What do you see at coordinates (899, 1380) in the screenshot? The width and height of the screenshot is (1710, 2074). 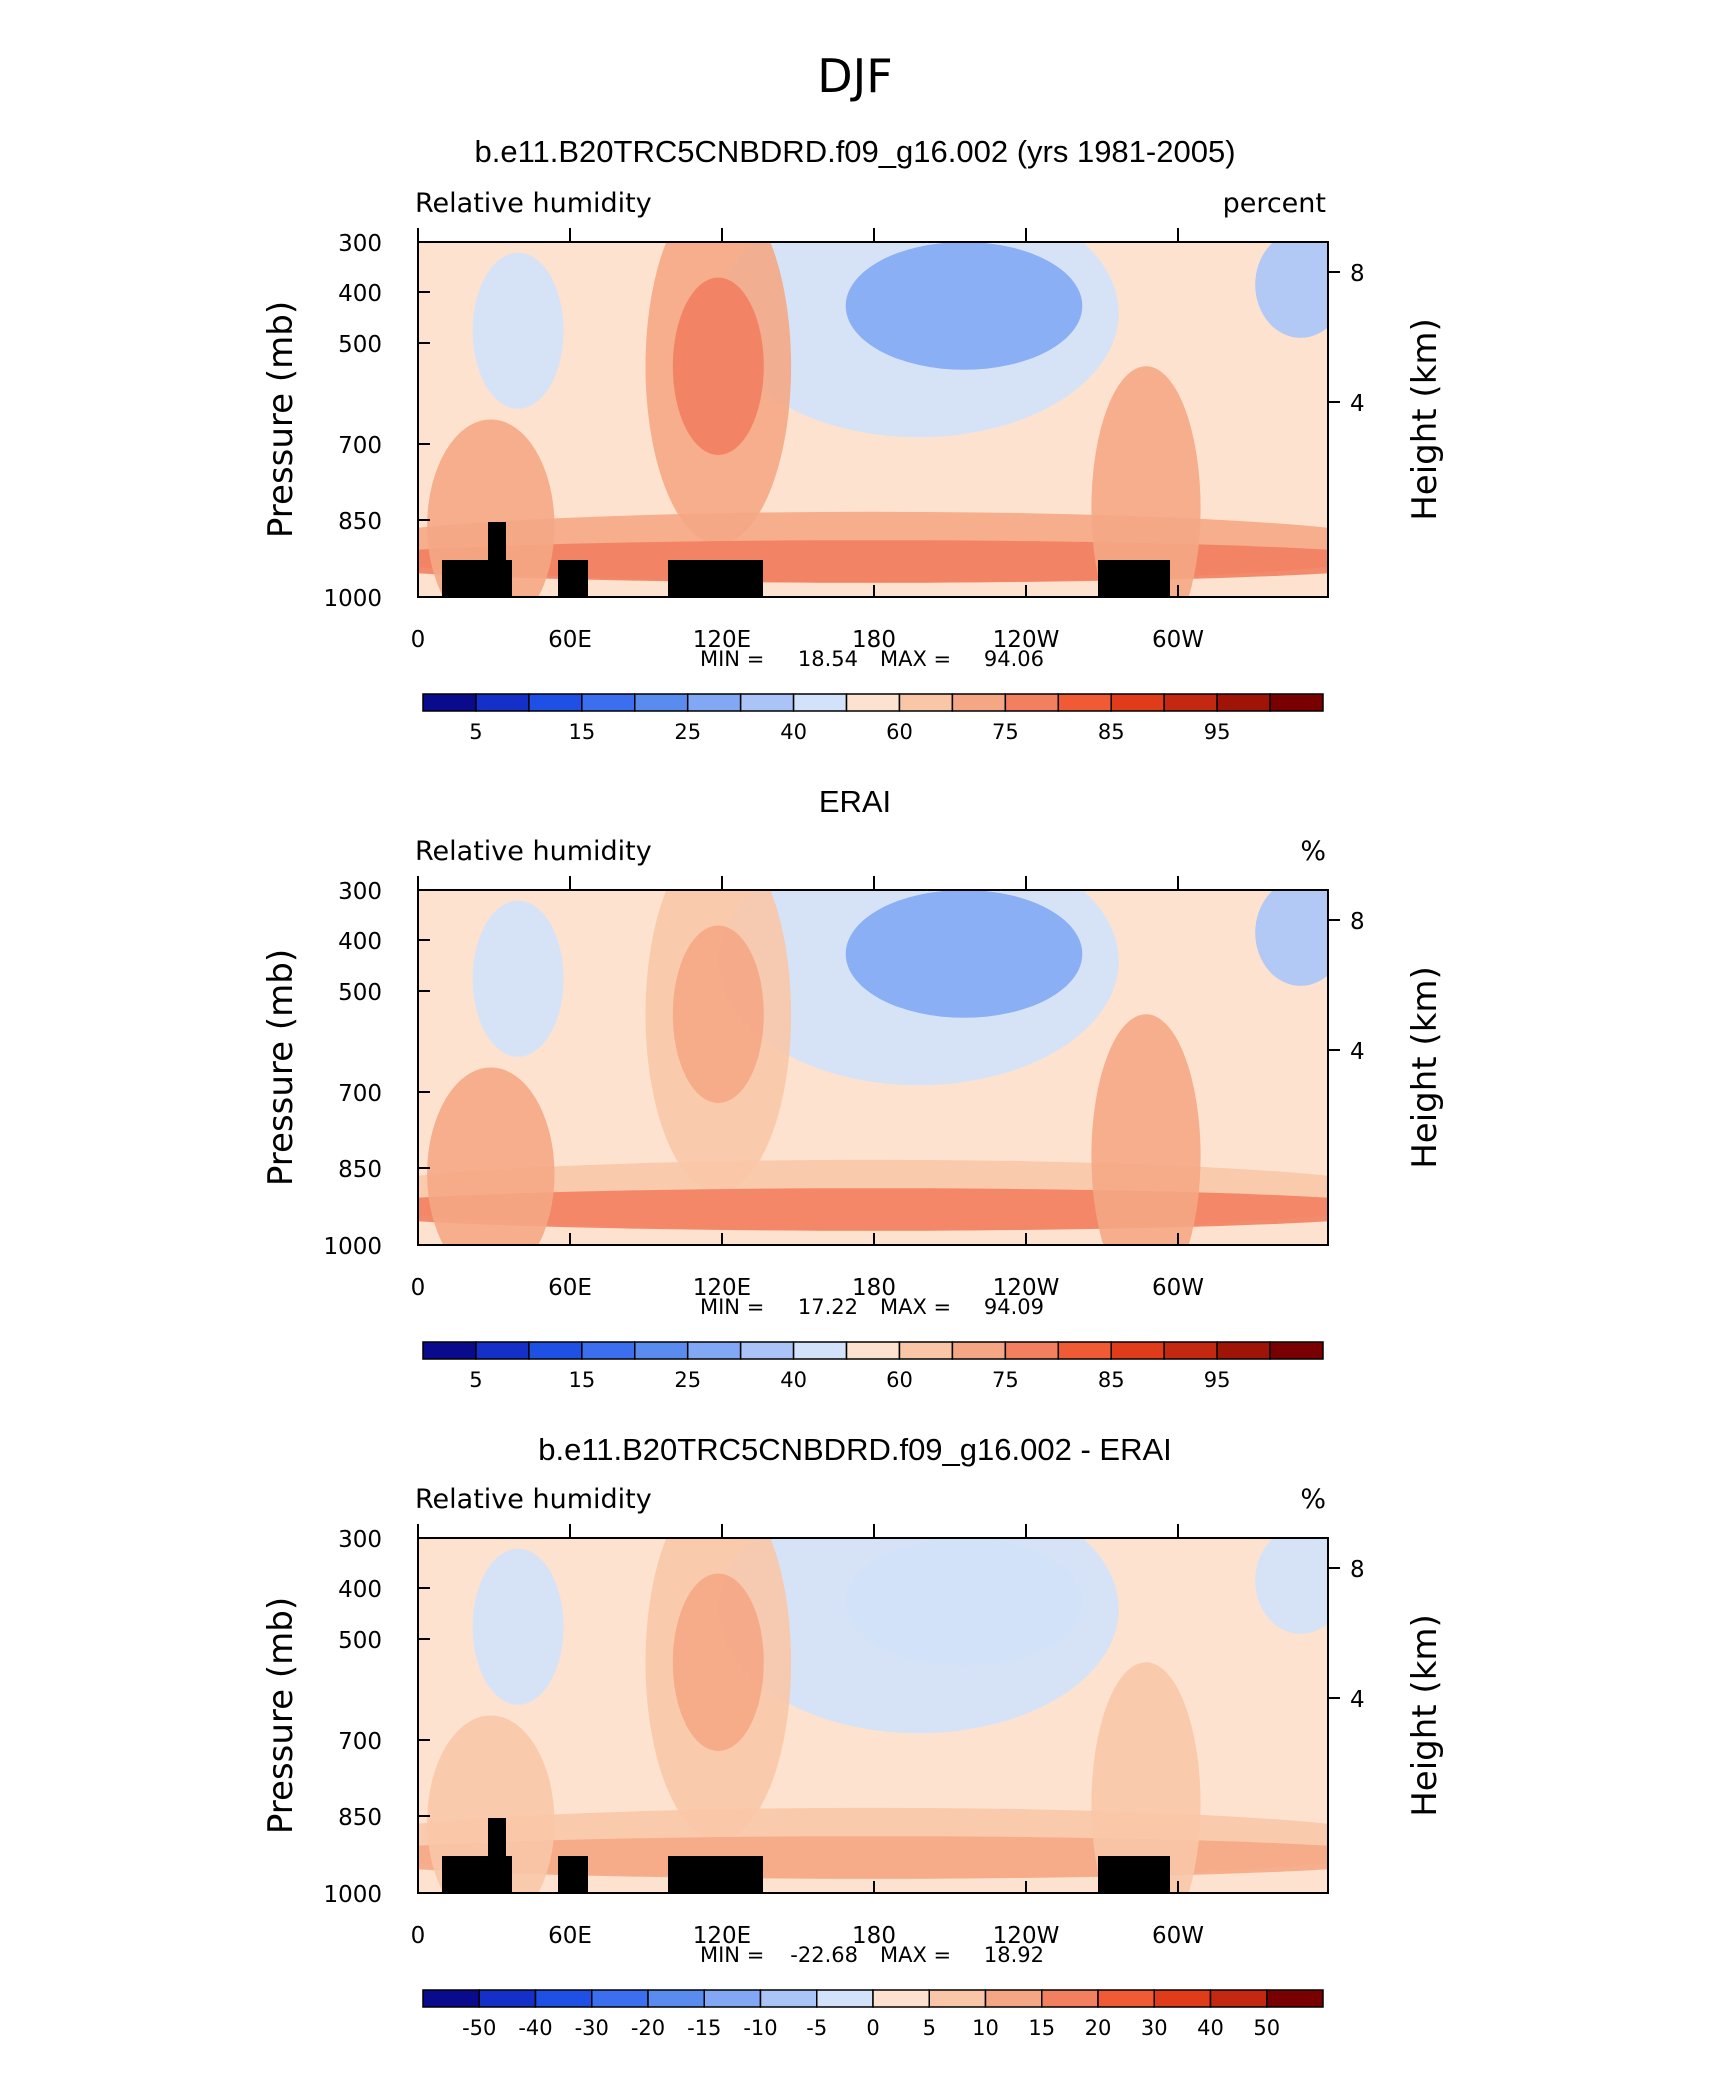 I see `colorbar-label: 60` at bounding box center [899, 1380].